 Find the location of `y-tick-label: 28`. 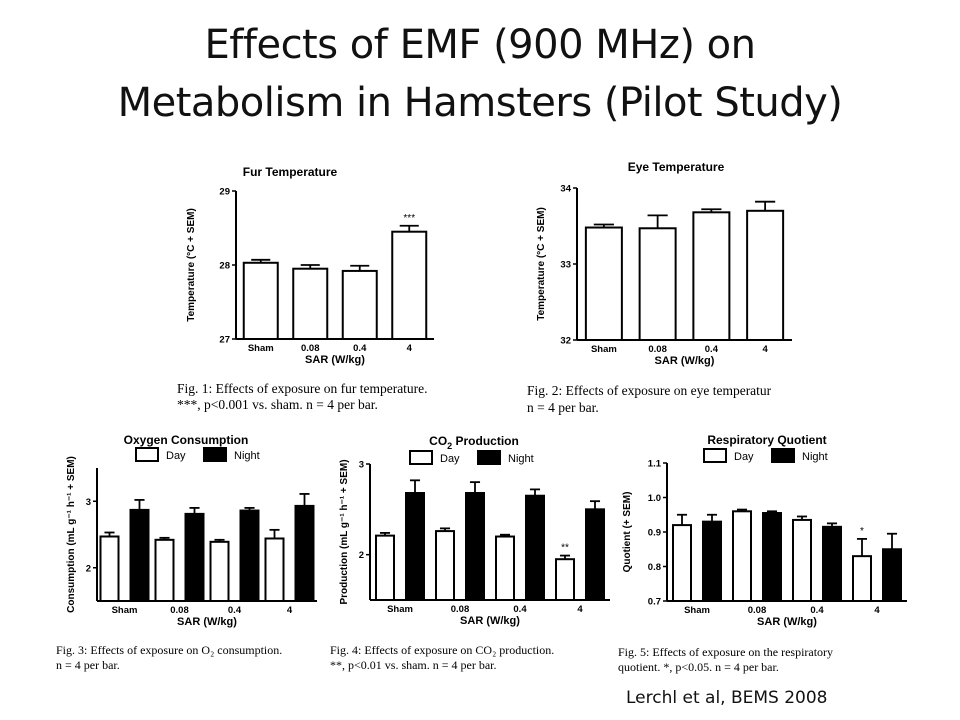

y-tick-label: 28 is located at coordinates (224, 266).